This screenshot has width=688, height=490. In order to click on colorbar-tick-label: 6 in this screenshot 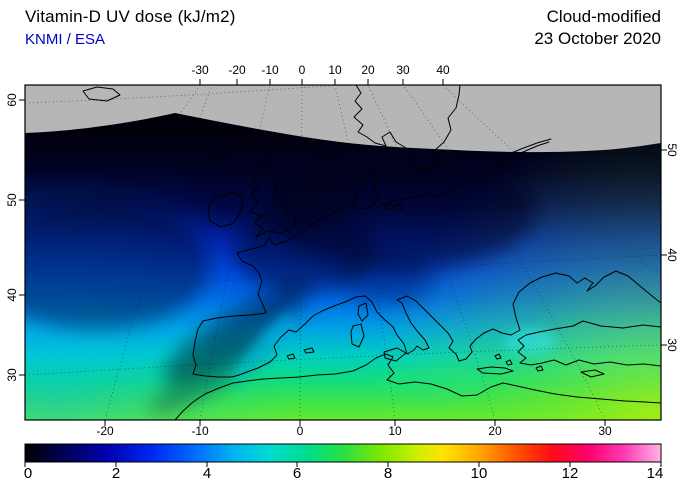, I will do `click(297, 473)`.